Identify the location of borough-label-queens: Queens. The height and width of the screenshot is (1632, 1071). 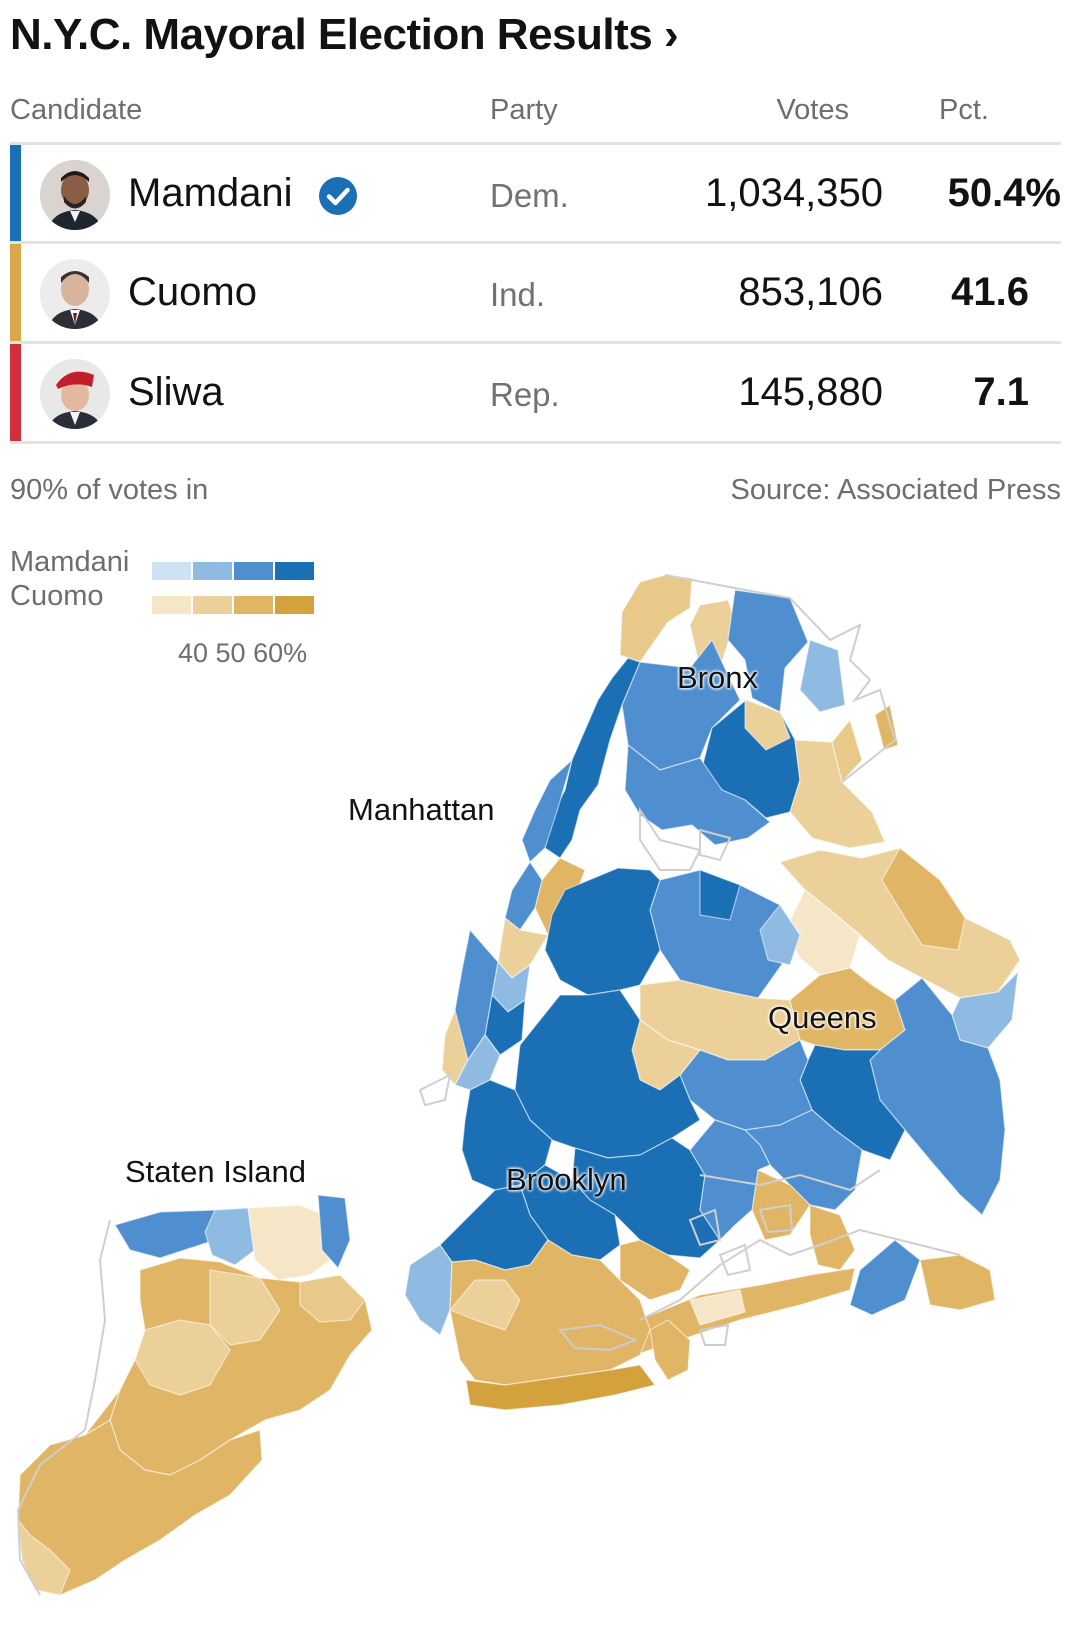
(822, 1017).